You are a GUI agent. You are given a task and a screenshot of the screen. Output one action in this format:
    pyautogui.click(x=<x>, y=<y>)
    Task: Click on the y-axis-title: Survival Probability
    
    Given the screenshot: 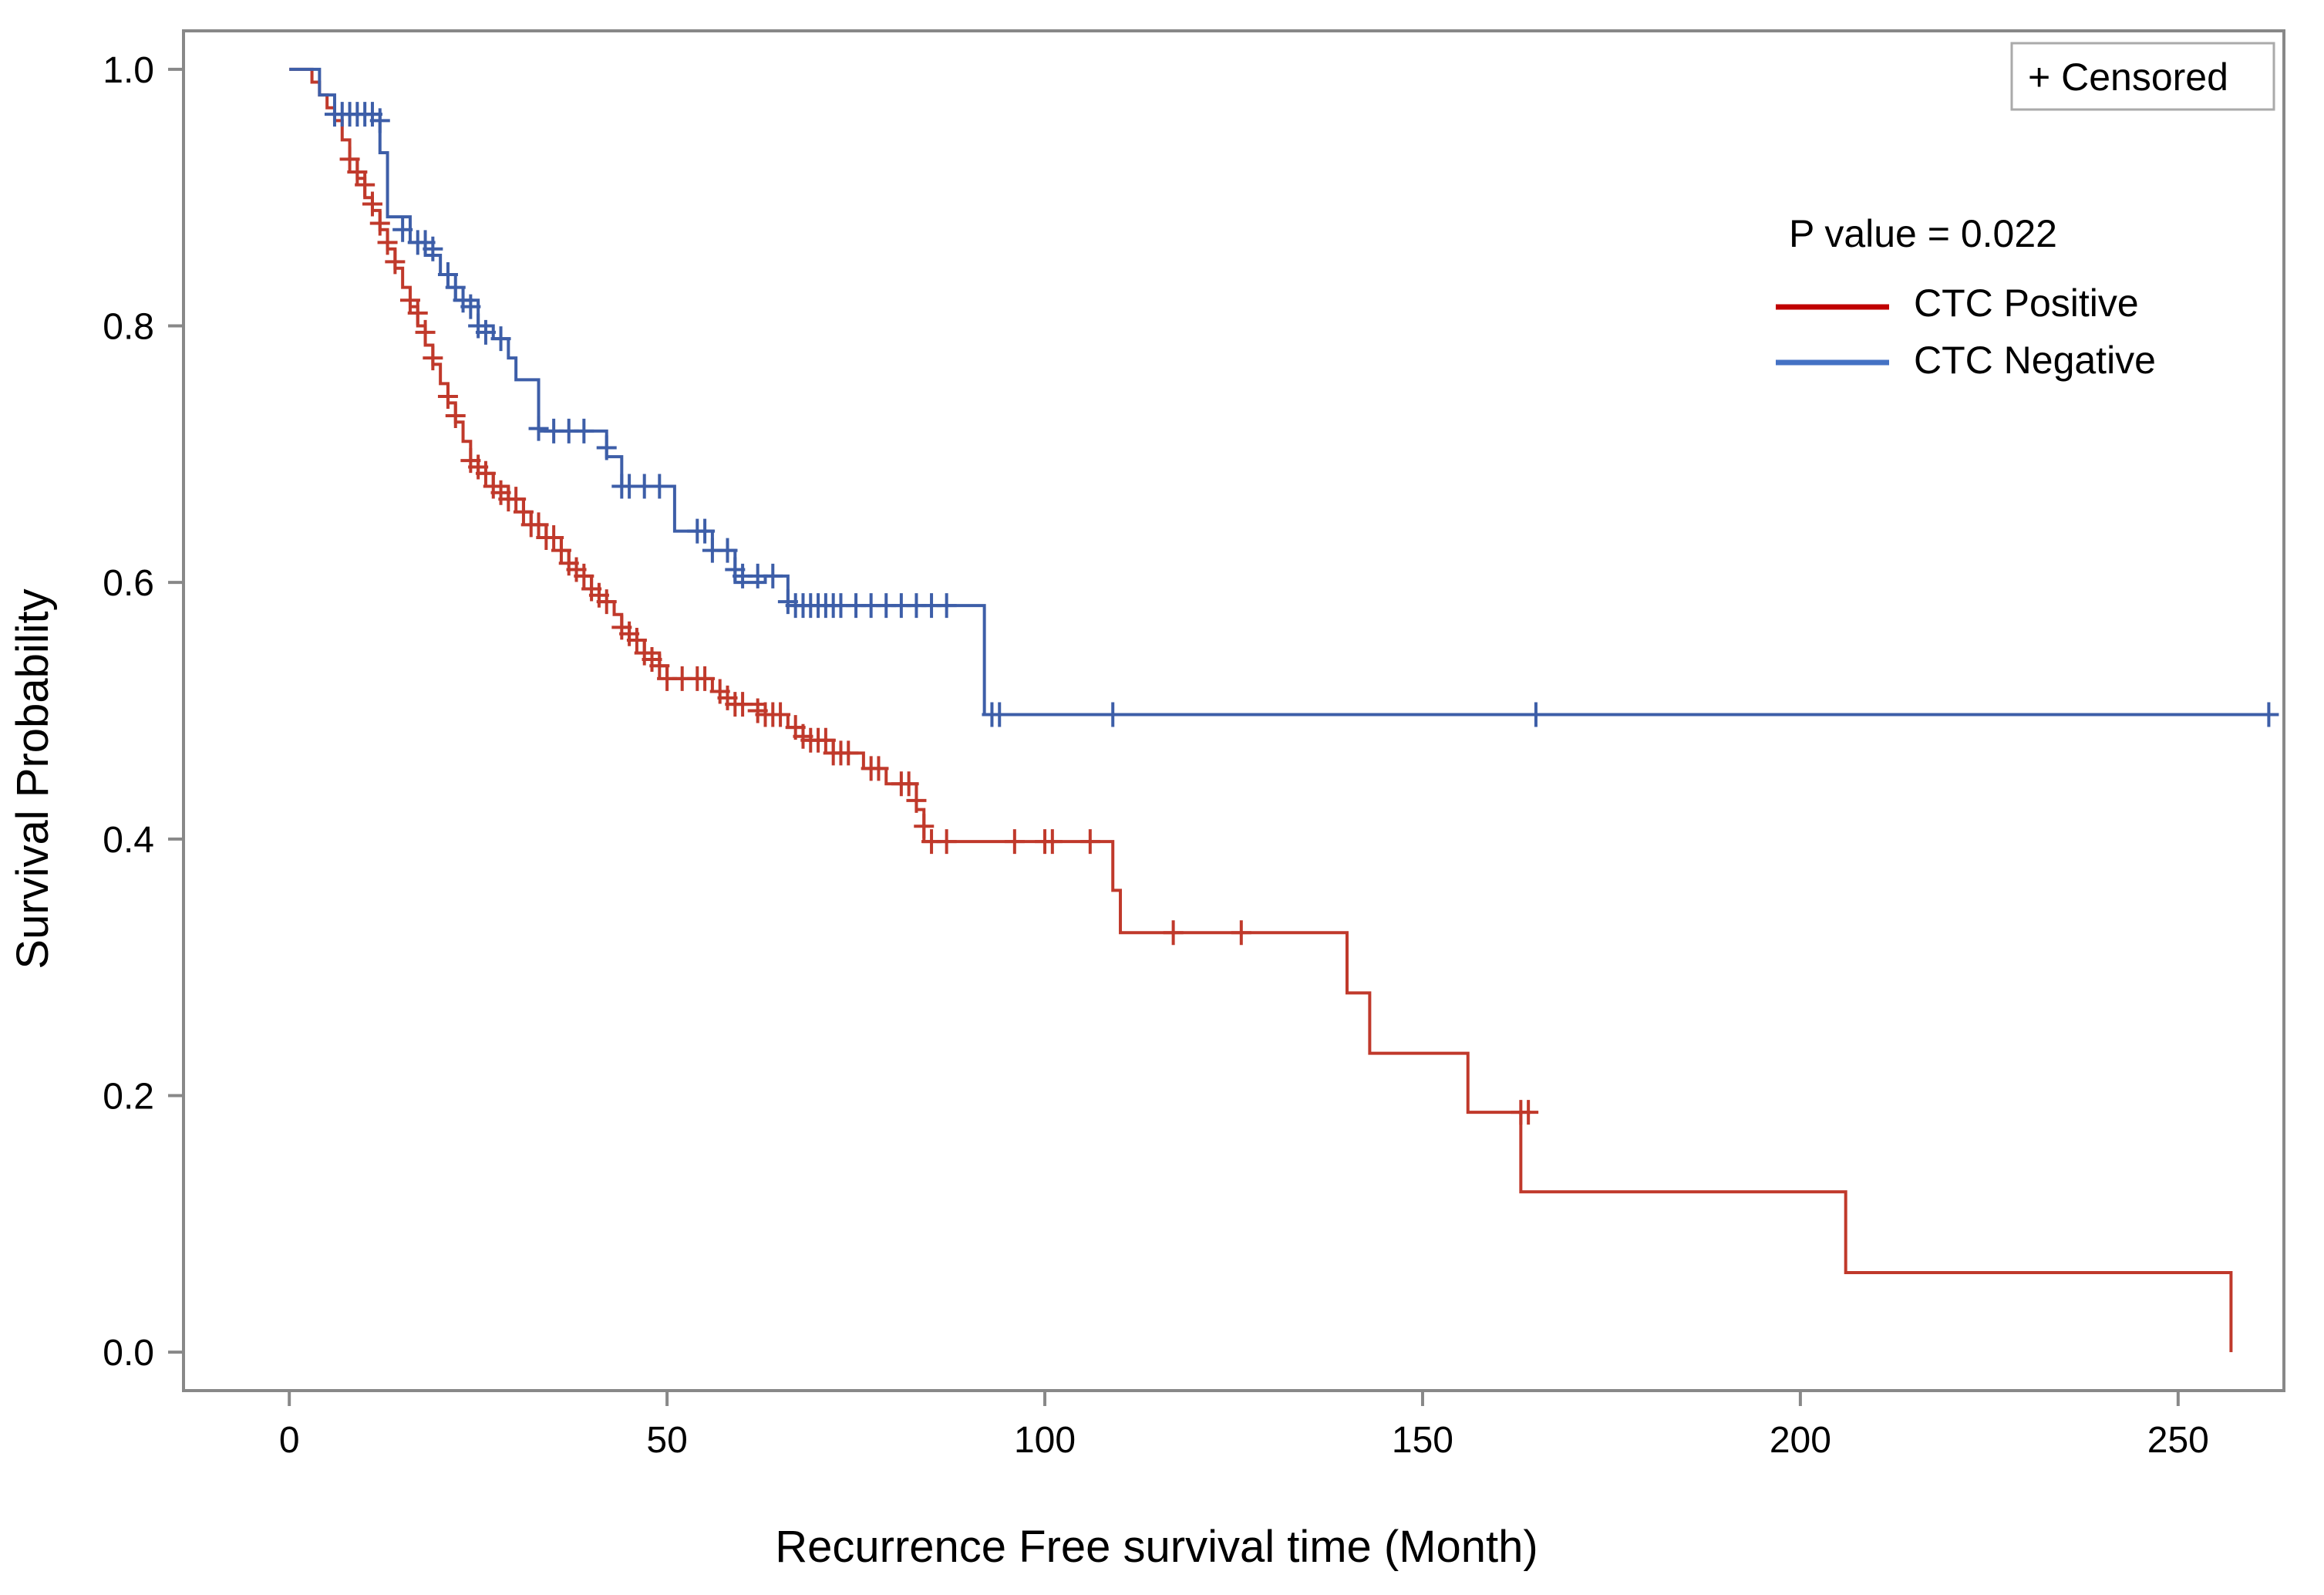 What is the action you would take?
    pyautogui.click(x=33, y=778)
    